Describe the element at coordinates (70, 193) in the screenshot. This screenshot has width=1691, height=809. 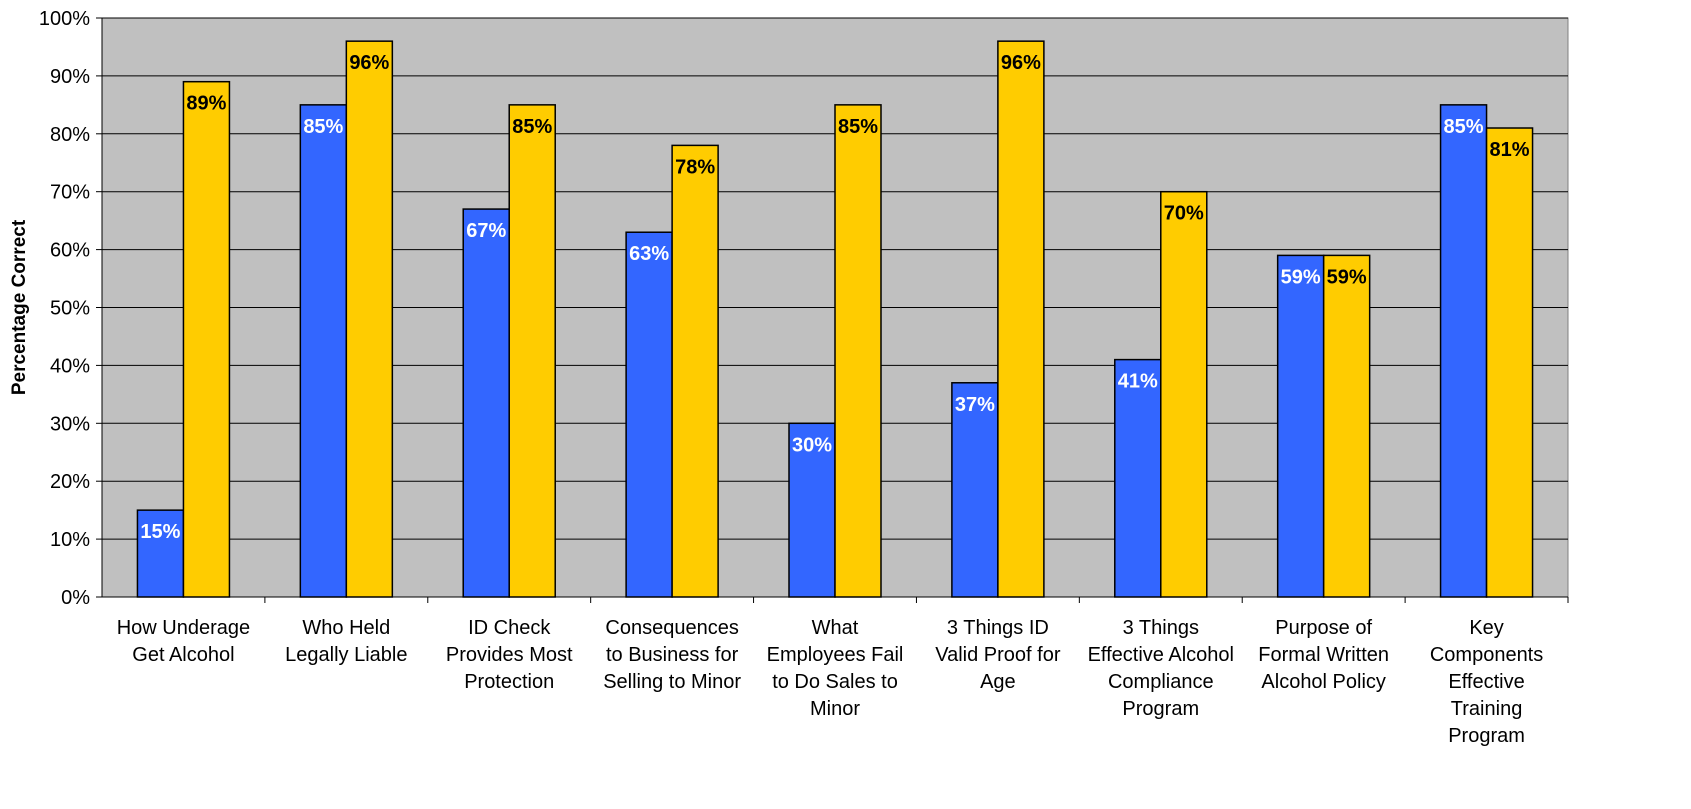
I see `y-tick-label: 70%` at that location.